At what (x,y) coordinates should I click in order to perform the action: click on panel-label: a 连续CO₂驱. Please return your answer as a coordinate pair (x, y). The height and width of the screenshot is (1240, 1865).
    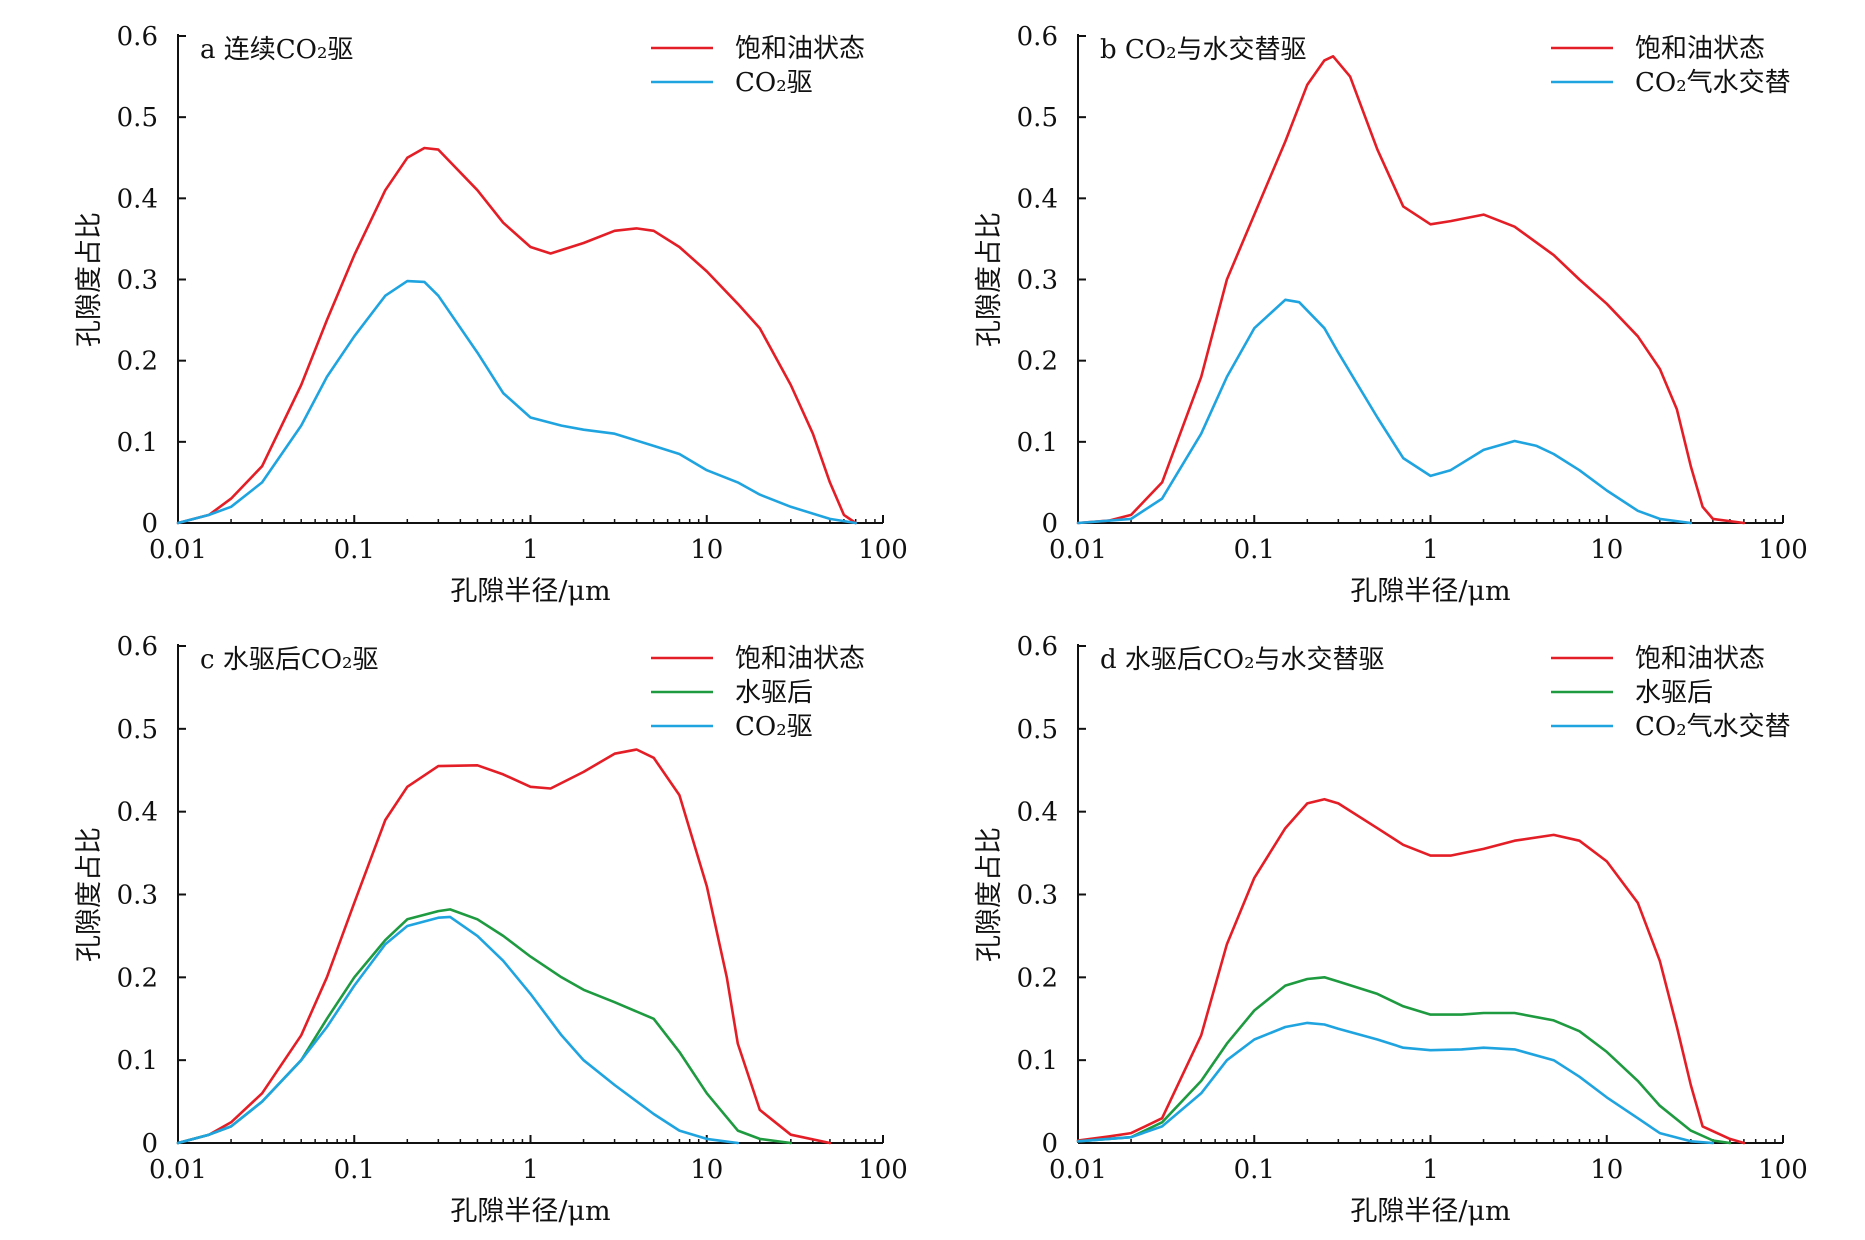
    Looking at the image, I should click on (276, 50).